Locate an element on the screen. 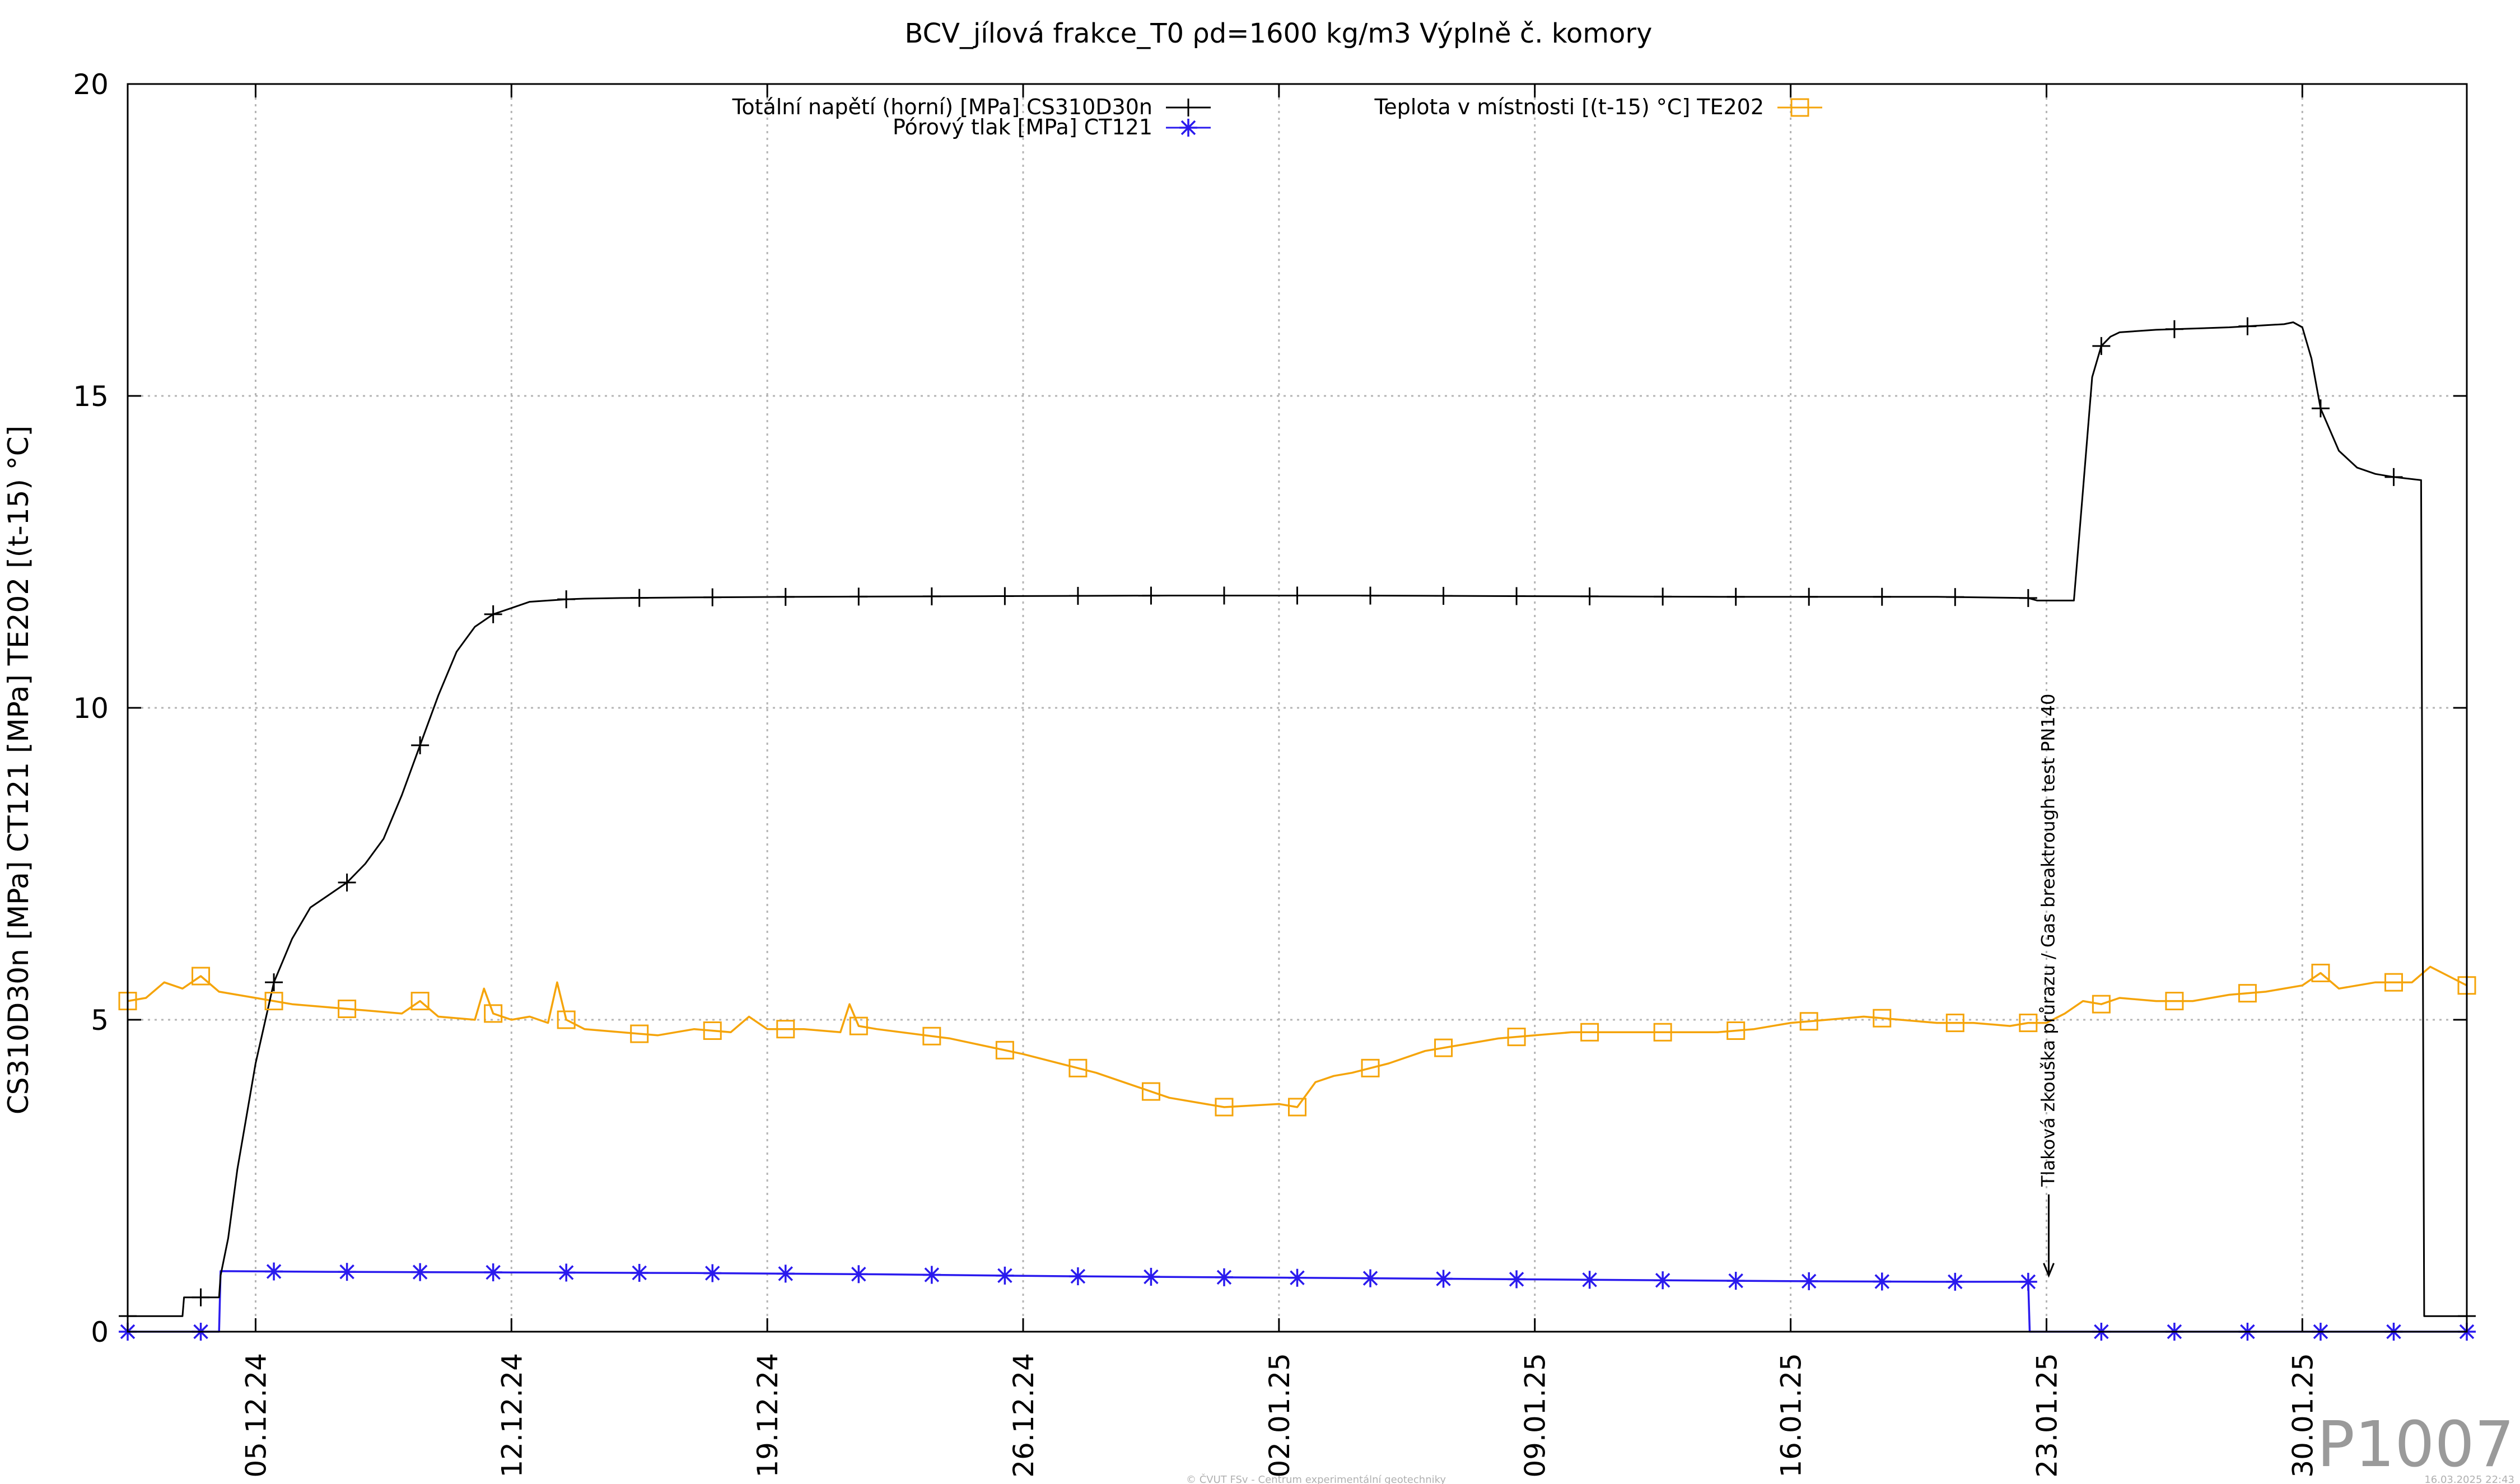 The width and height of the screenshot is (2520, 1484). legend-label: Teplota v místnosti [(t-15) °C] TE202 is located at coordinates (1569, 107).